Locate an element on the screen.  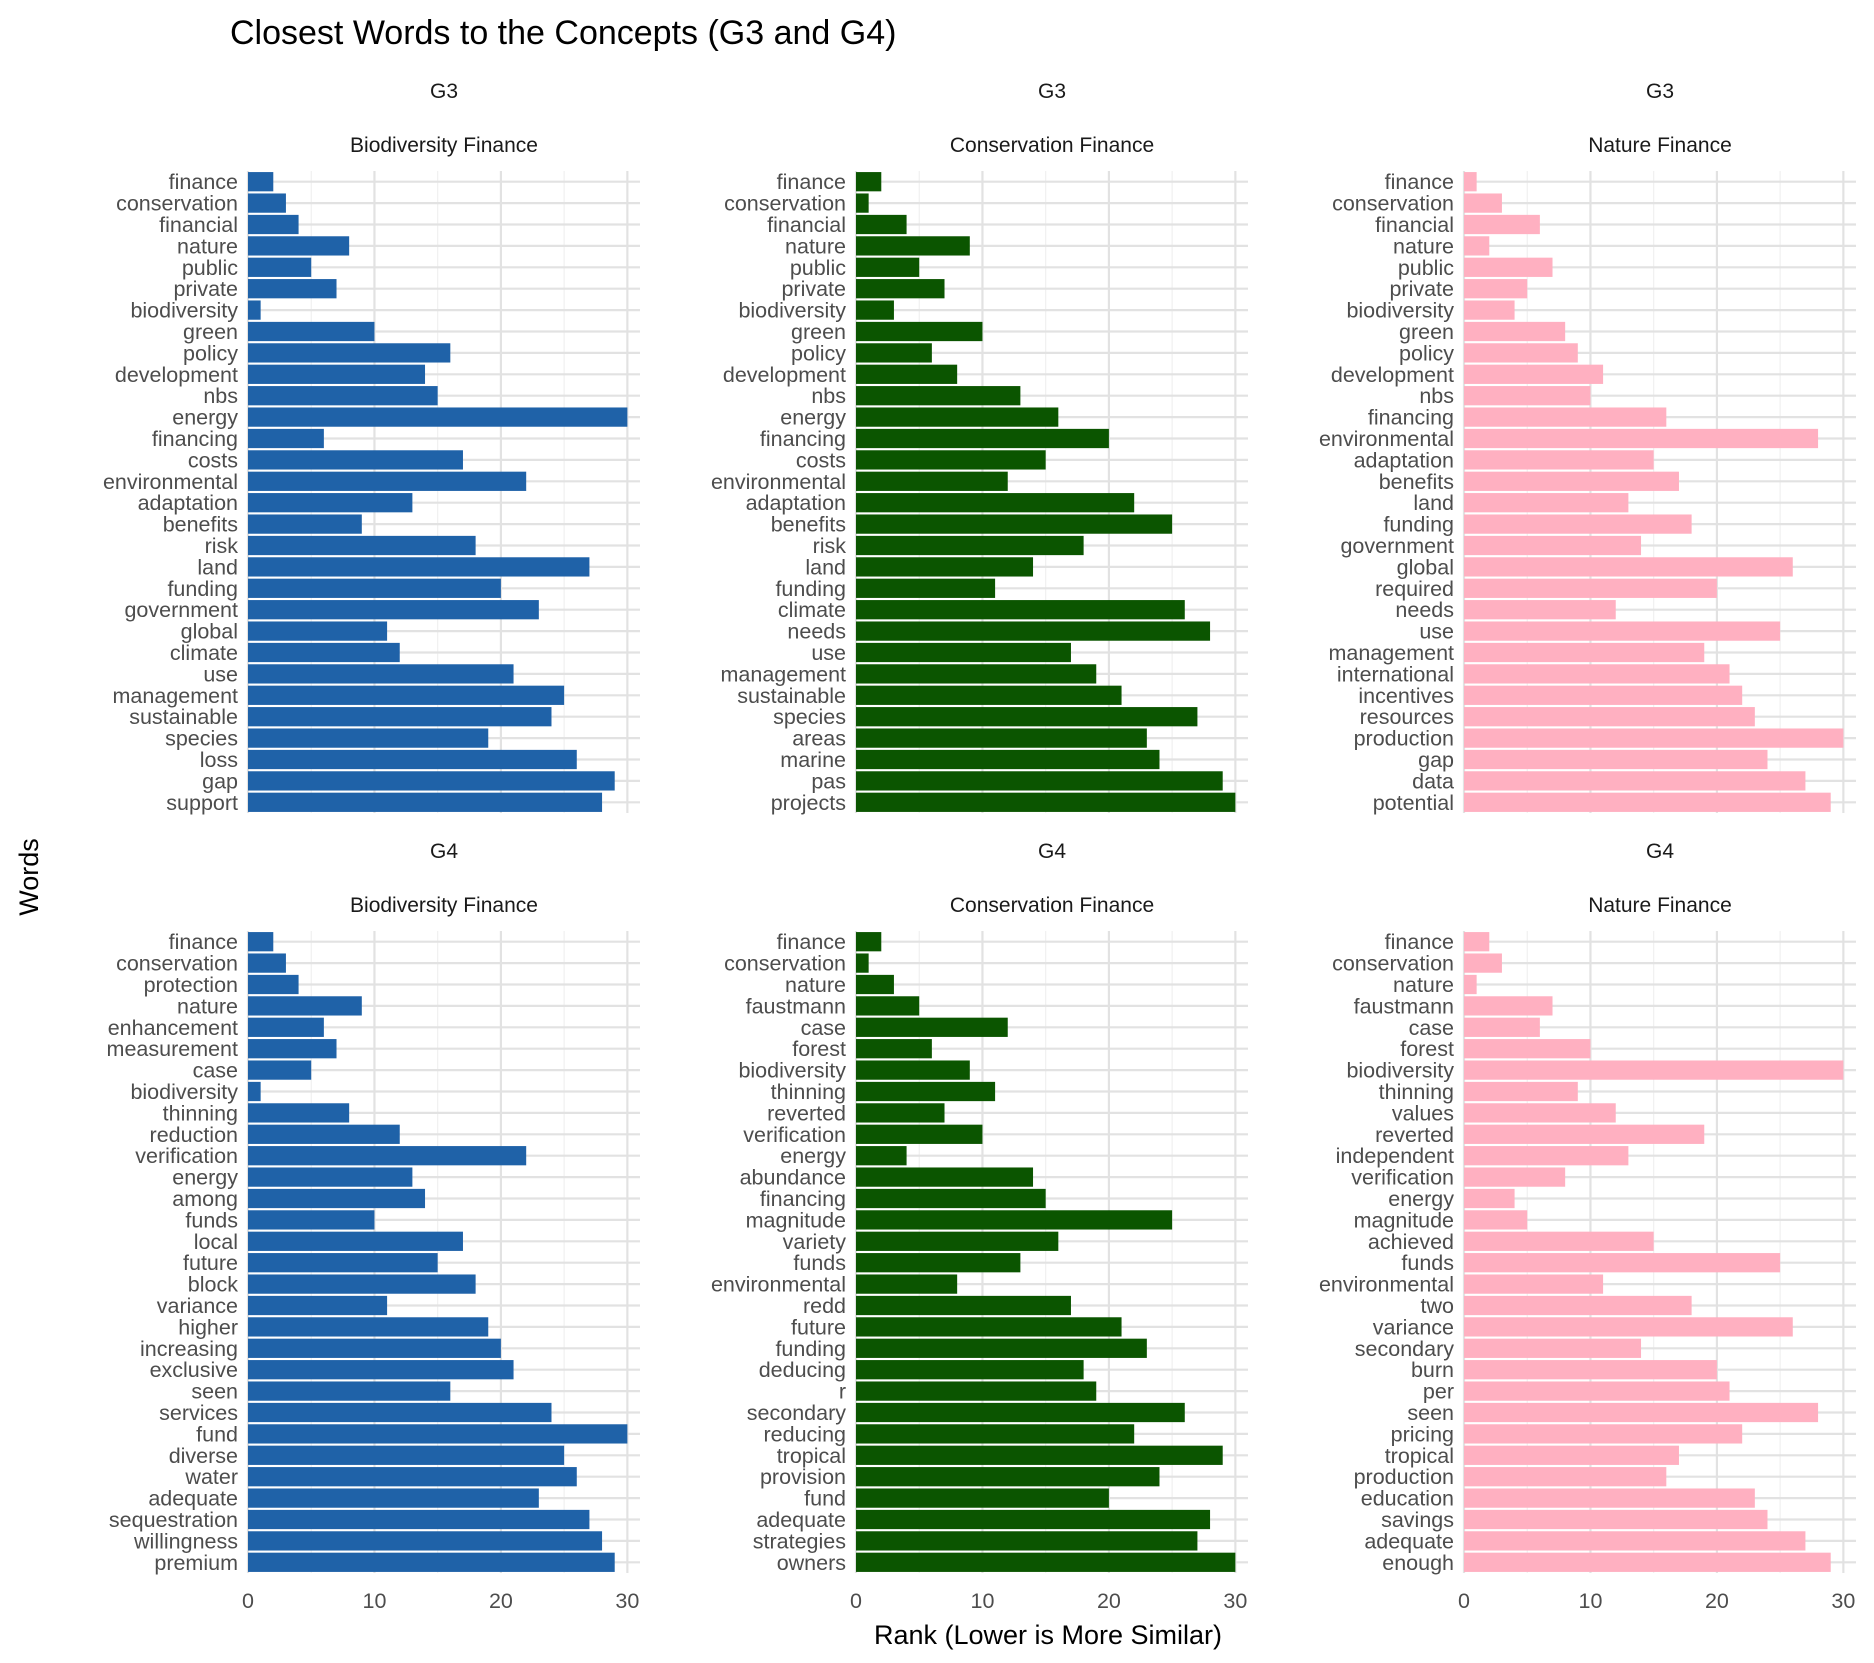
word-tick-label: resources is located at coordinates (1407, 717).